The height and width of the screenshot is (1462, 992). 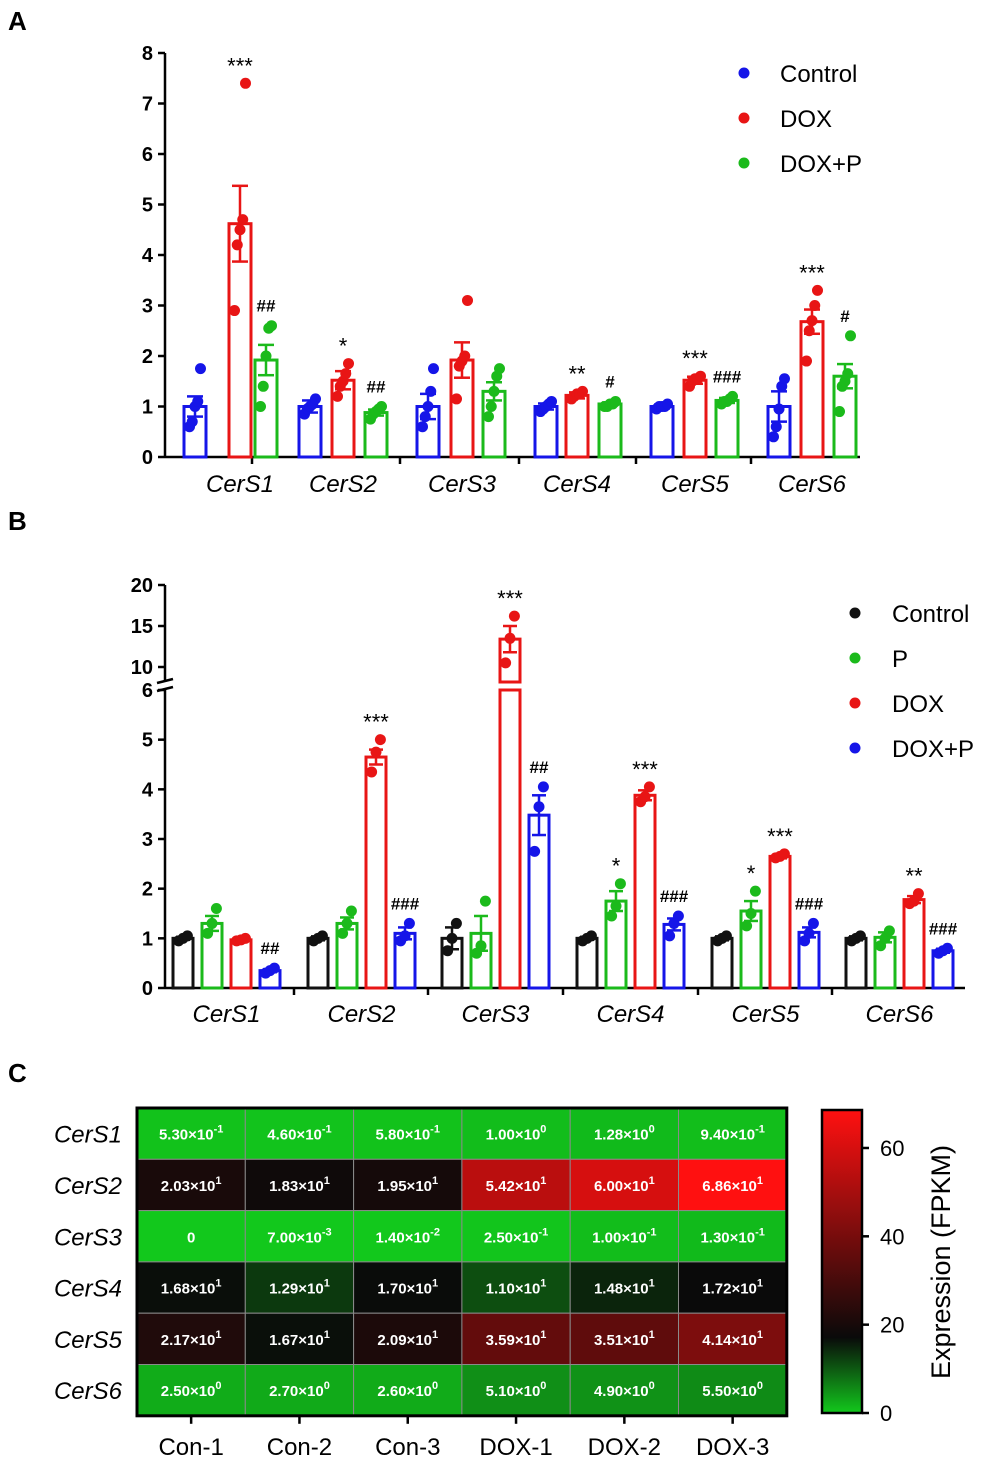 I want to click on cell-value-mantissa: 4.60×10, so click(x=294, y=1135).